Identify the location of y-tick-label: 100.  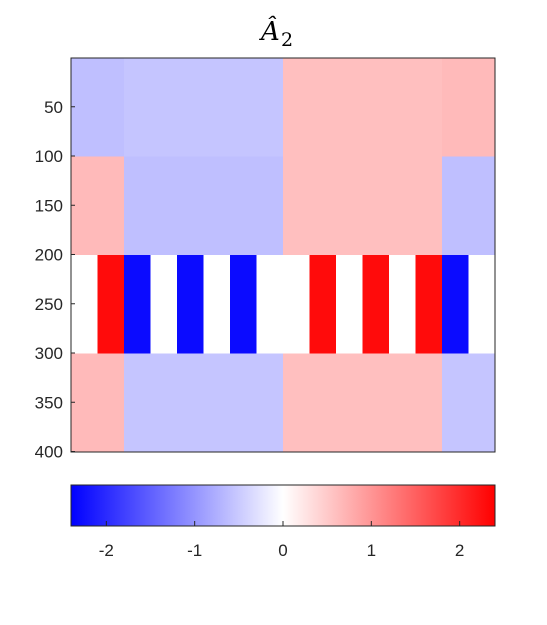
(49, 156).